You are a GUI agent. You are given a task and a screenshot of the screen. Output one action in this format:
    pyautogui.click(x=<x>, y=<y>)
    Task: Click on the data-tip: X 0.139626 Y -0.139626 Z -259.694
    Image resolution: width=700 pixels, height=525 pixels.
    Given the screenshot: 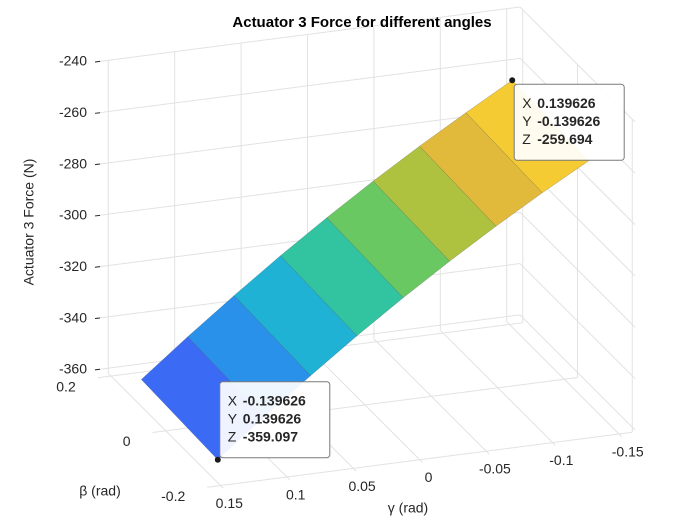 What is the action you would take?
    pyautogui.click(x=567, y=119)
    